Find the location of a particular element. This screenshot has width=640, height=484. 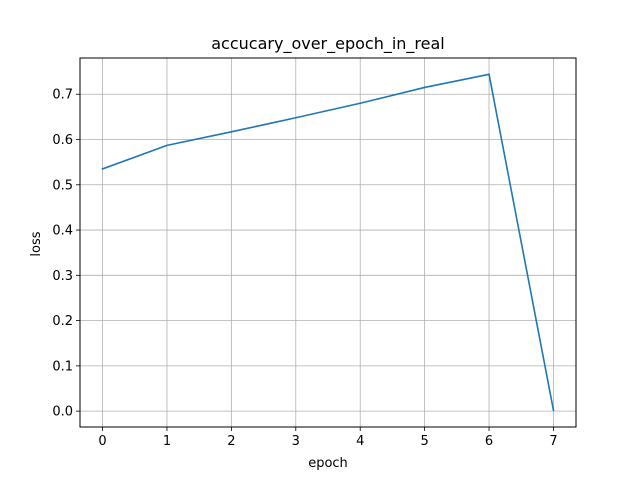

y-axis-label: loss is located at coordinates (36, 243).